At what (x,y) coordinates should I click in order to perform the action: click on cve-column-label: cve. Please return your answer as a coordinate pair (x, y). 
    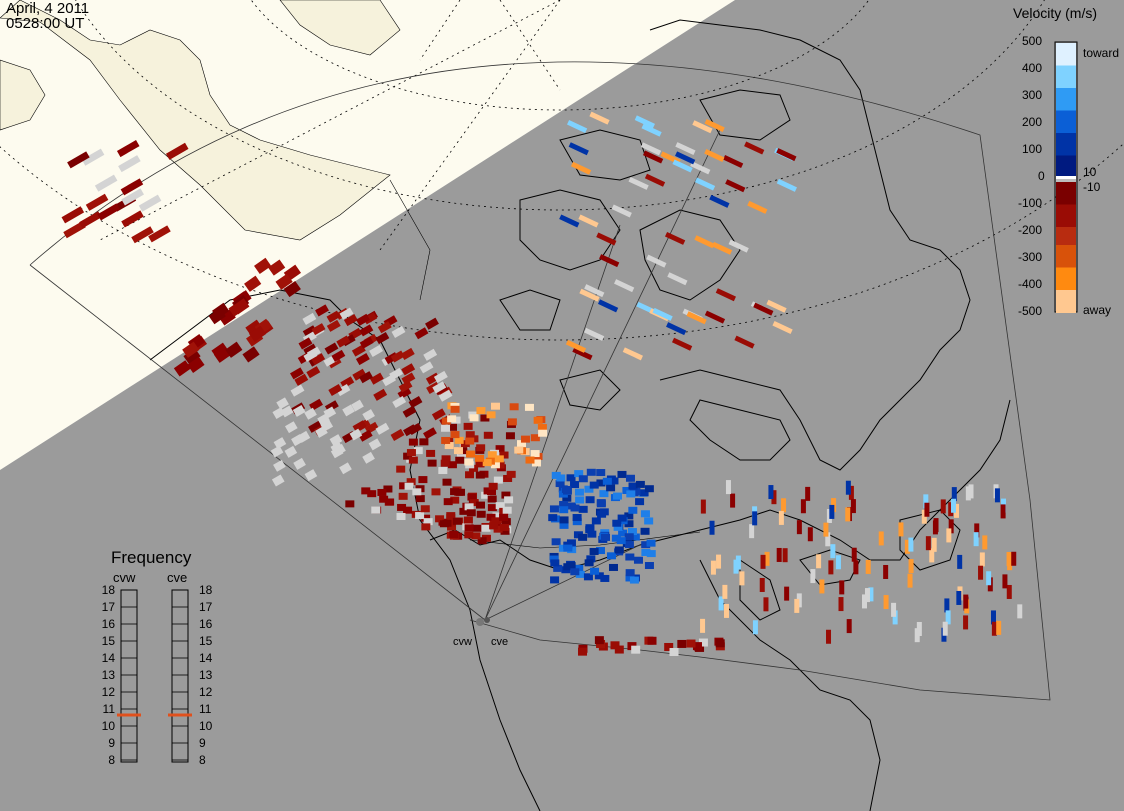
    Looking at the image, I should click on (177, 577).